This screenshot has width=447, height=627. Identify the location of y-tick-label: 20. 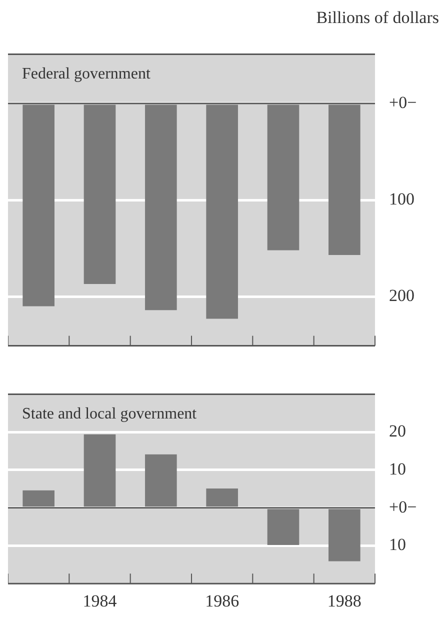
(397, 431).